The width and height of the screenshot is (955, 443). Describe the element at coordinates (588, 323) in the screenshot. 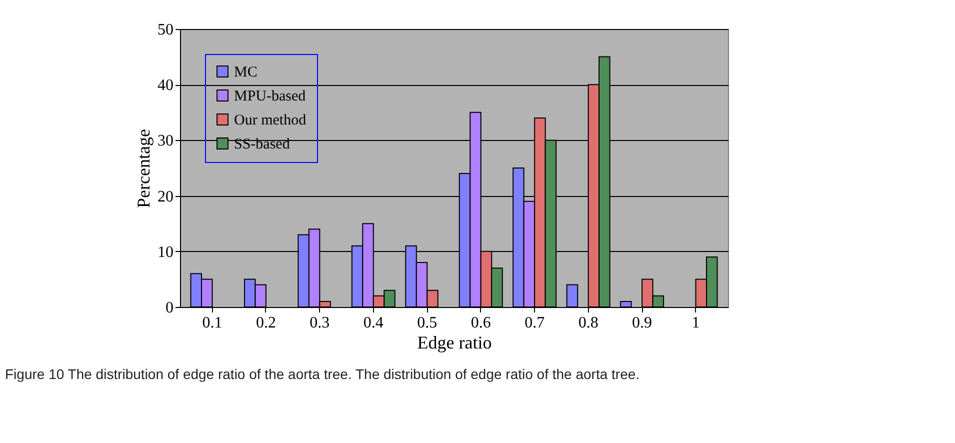

I see `x-tick-label: 0.8` at that location.